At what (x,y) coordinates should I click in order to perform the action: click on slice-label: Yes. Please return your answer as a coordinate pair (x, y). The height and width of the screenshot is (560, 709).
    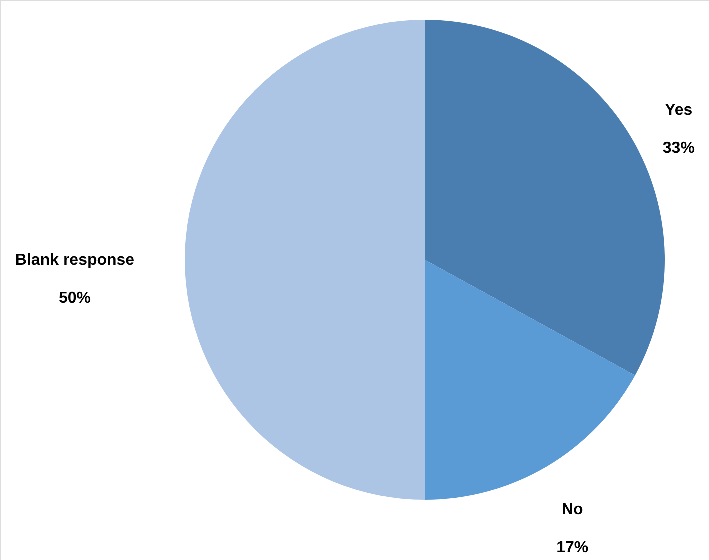
    Looking at the image, I should click on (679, 110).